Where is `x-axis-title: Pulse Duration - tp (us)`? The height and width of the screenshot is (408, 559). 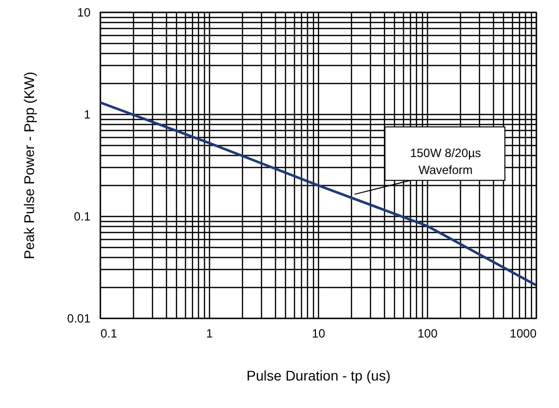
x-axis-title: Pulse Duration - tp (us) is located at coordinates (318, 376).